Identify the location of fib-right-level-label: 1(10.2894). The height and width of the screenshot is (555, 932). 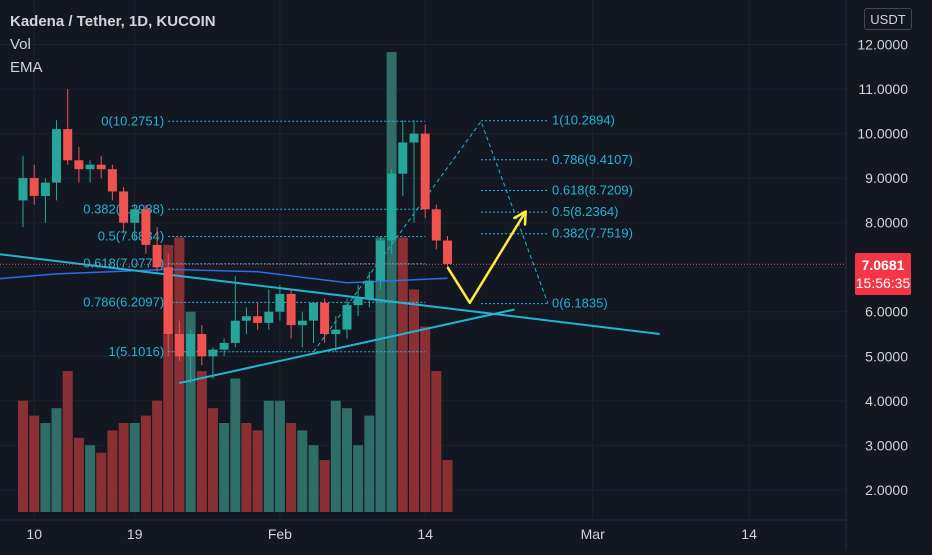
(583, 120).